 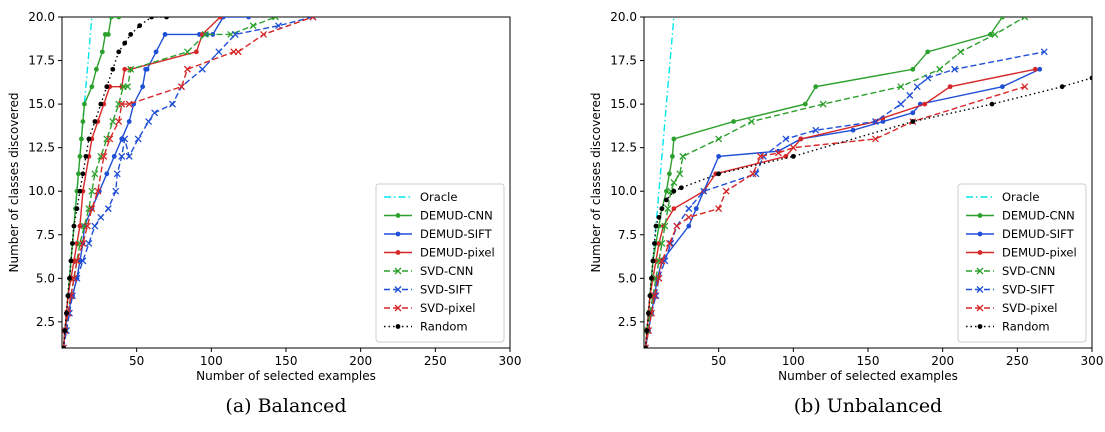 I want to click on legend-marker-svd-sift, so click(x=398, y=289).